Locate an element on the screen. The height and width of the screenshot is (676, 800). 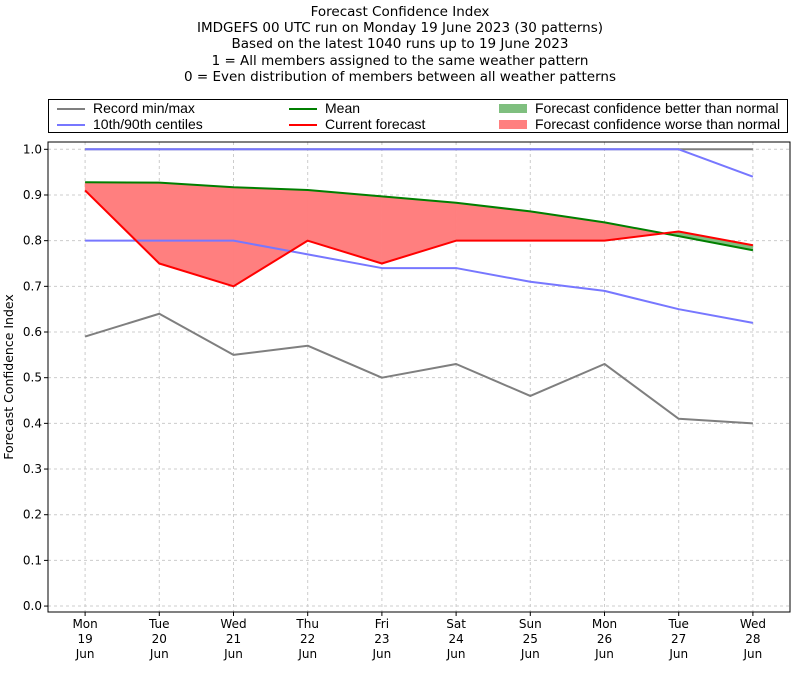
x-tick-label: Thu is located at coordinates (307, 624).